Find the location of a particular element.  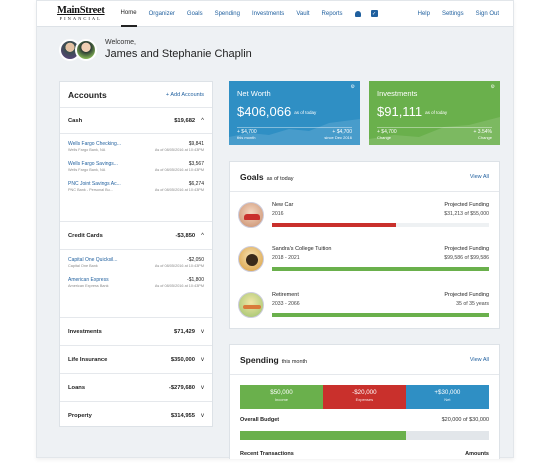

spending-view-all-link: View All is located at coordinates (479, 359).